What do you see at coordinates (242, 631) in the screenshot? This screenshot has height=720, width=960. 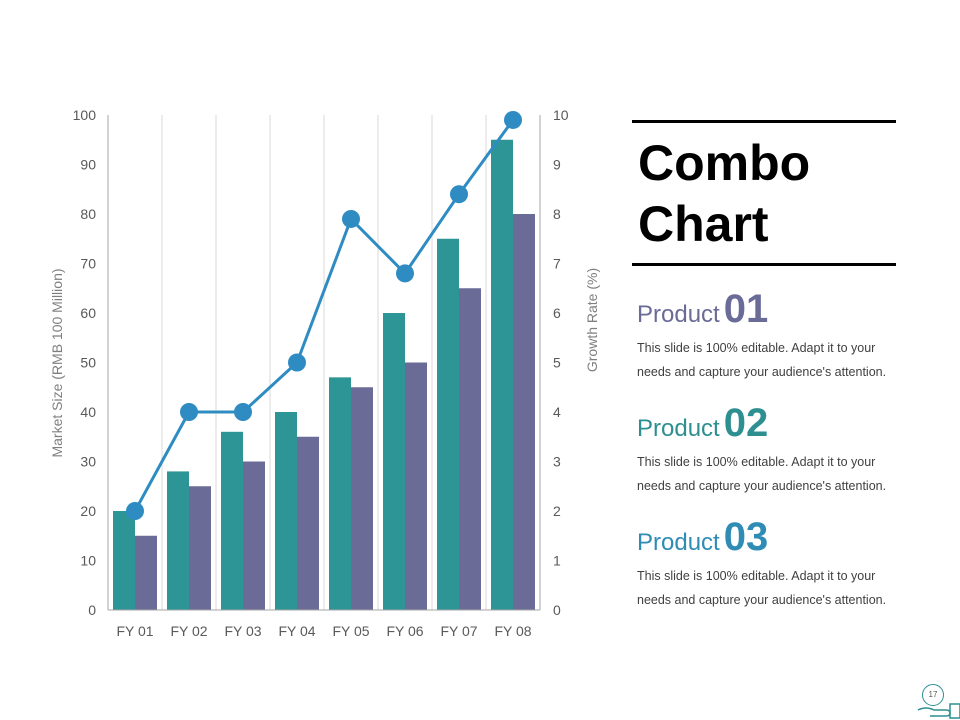 I see `x-tick-label: FY 03` at bounding box center [242, 631].